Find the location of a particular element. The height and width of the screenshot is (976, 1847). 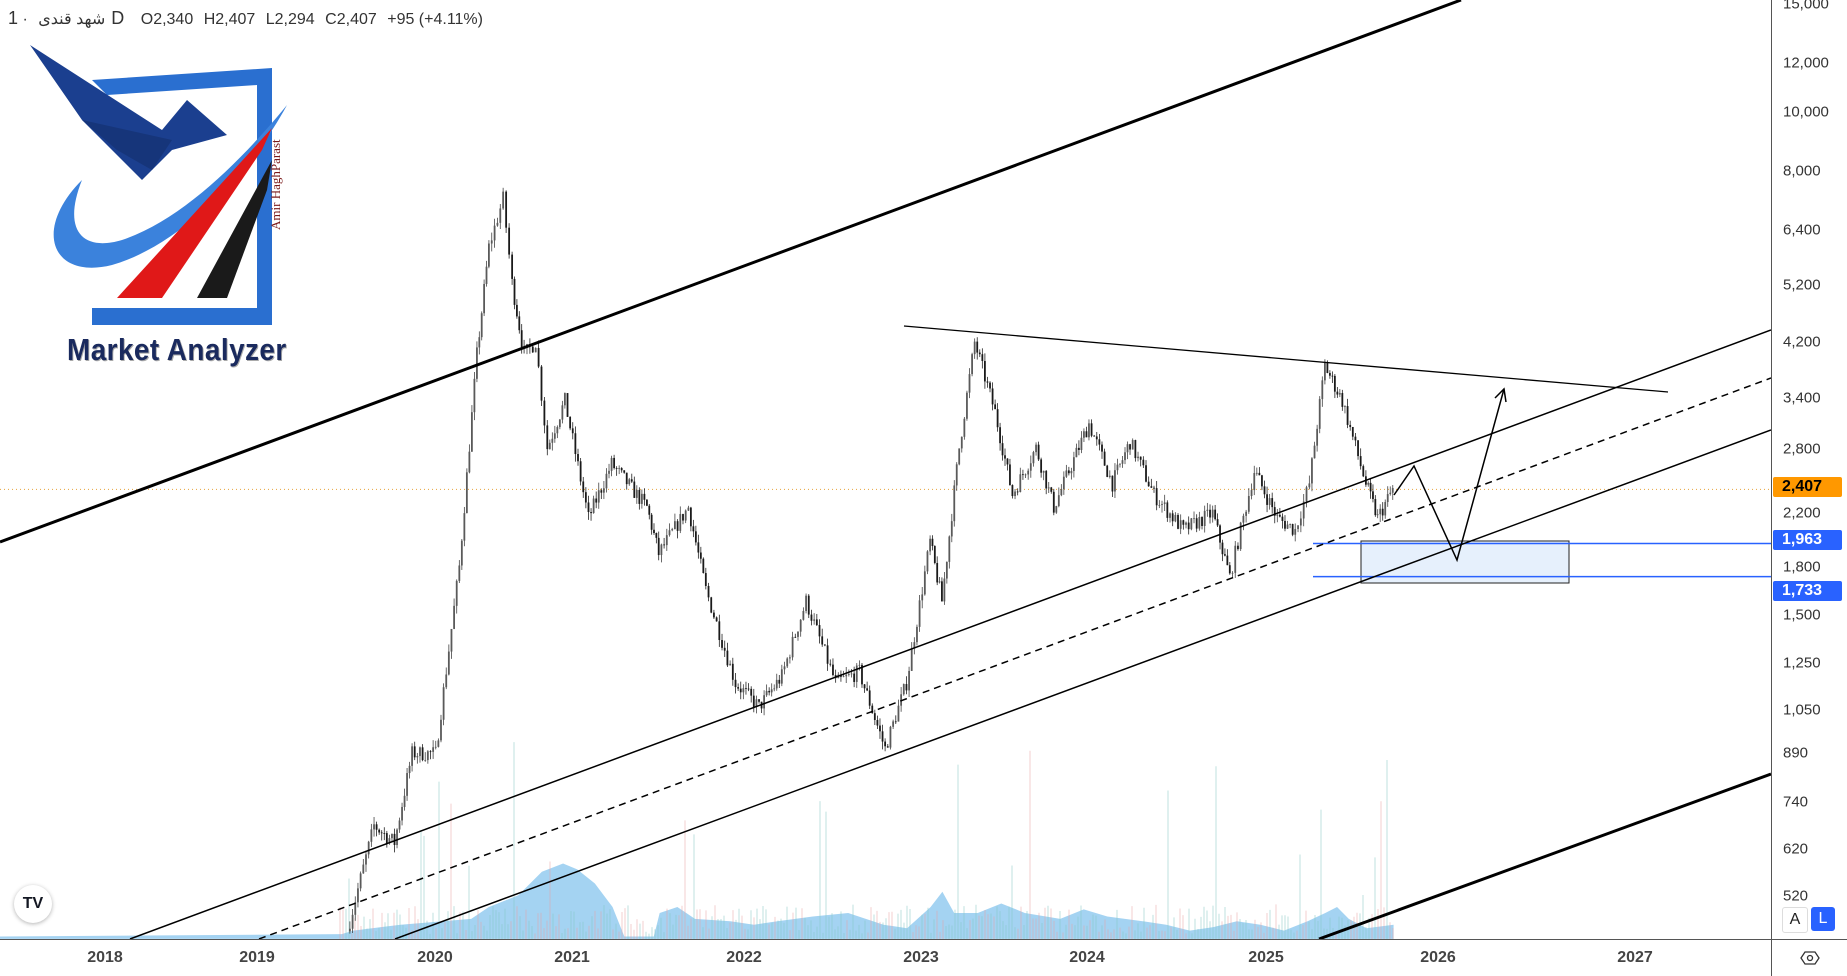

settings-eye-icon is located at coordinates (1810, 958).